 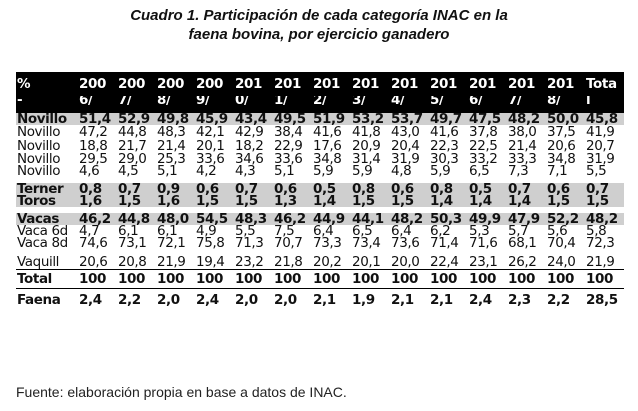 I want to click on column-header: 9/, so click(x=214, y=104).